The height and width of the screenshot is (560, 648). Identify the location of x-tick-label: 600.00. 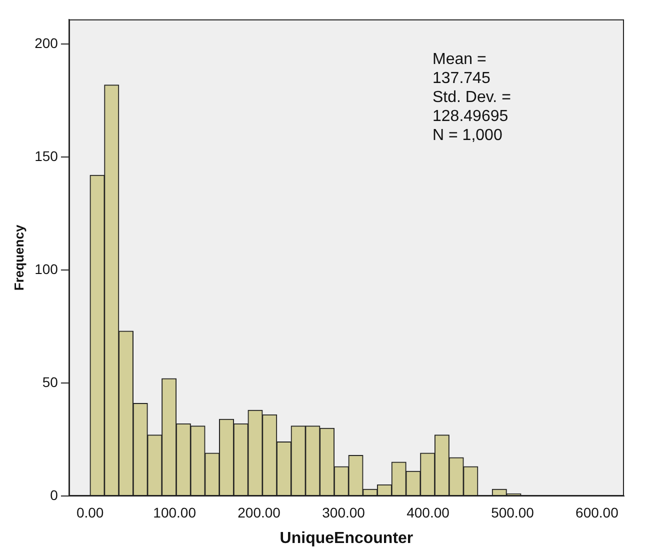
(597, 512).